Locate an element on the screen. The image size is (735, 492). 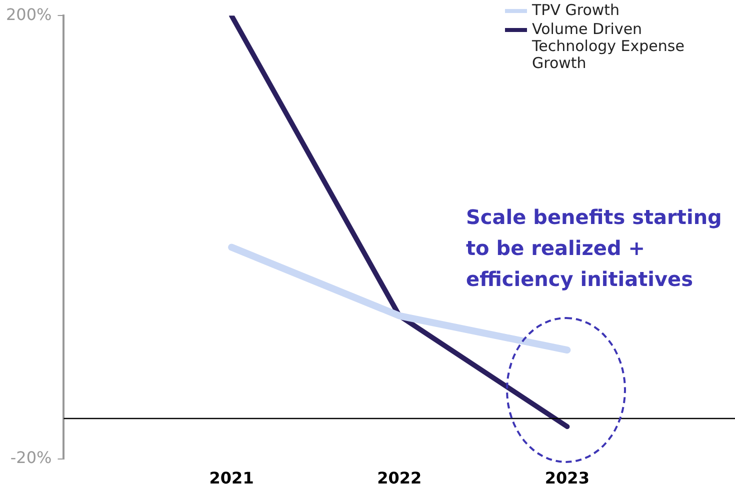
annotation: Scale benefits starting to be realized + efficiency initiatives is located at coordinates (594, 248).